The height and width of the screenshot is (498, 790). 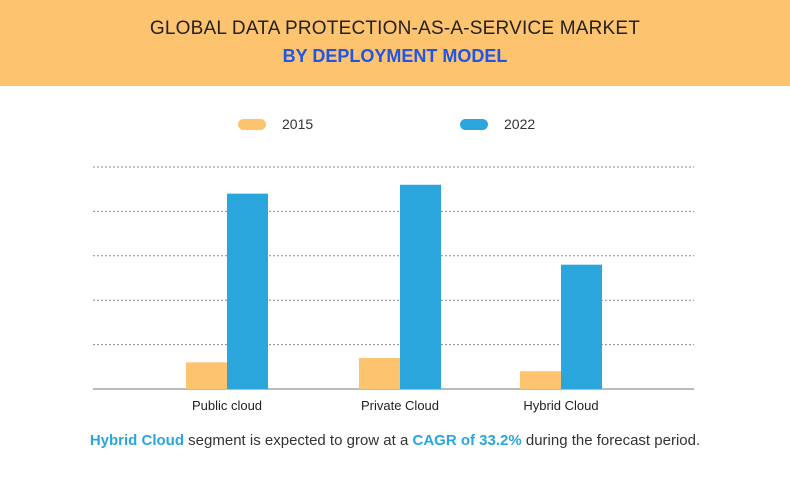 What do you see at coordinates (379, 373) in the screenshot?
I see `bar-2015-private-cloud` at bounding box center [379, 373].